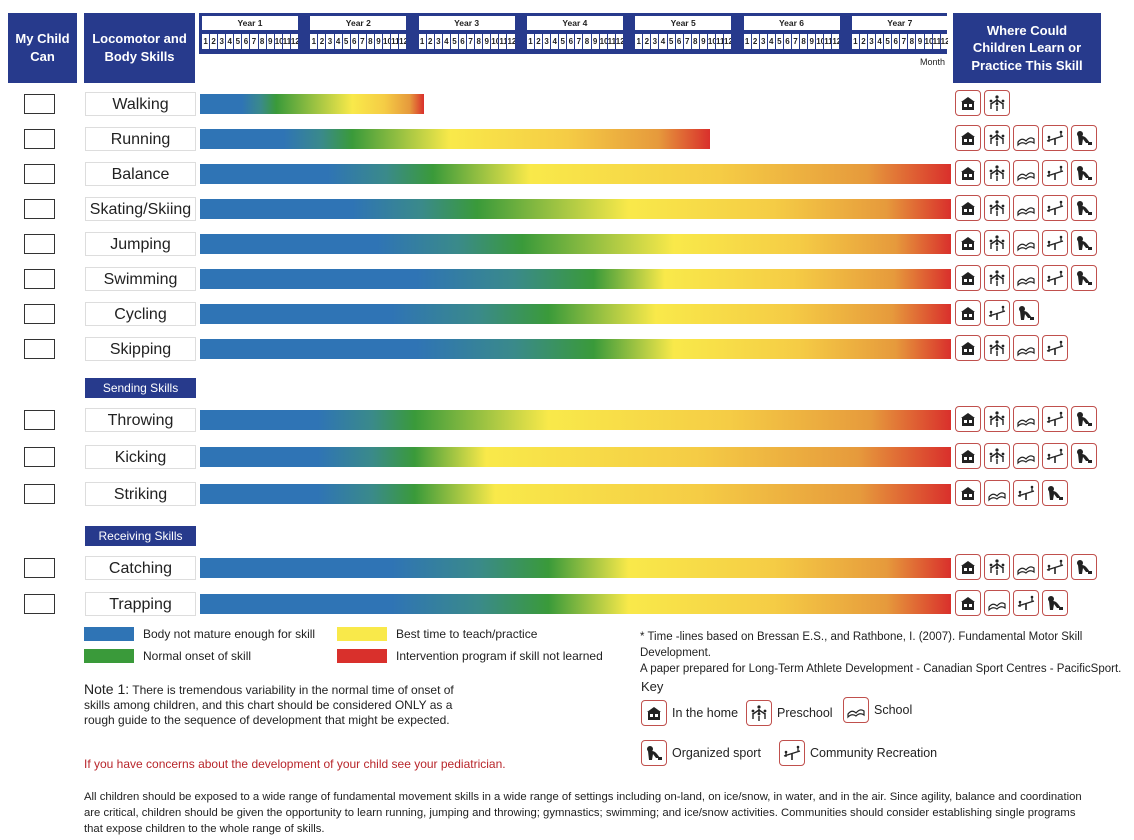 The image size is (1134, 840). Describe the element at coordinates (437, 634) in the screenshot. I see `legend-item: Best time to teach/practice` at that location.